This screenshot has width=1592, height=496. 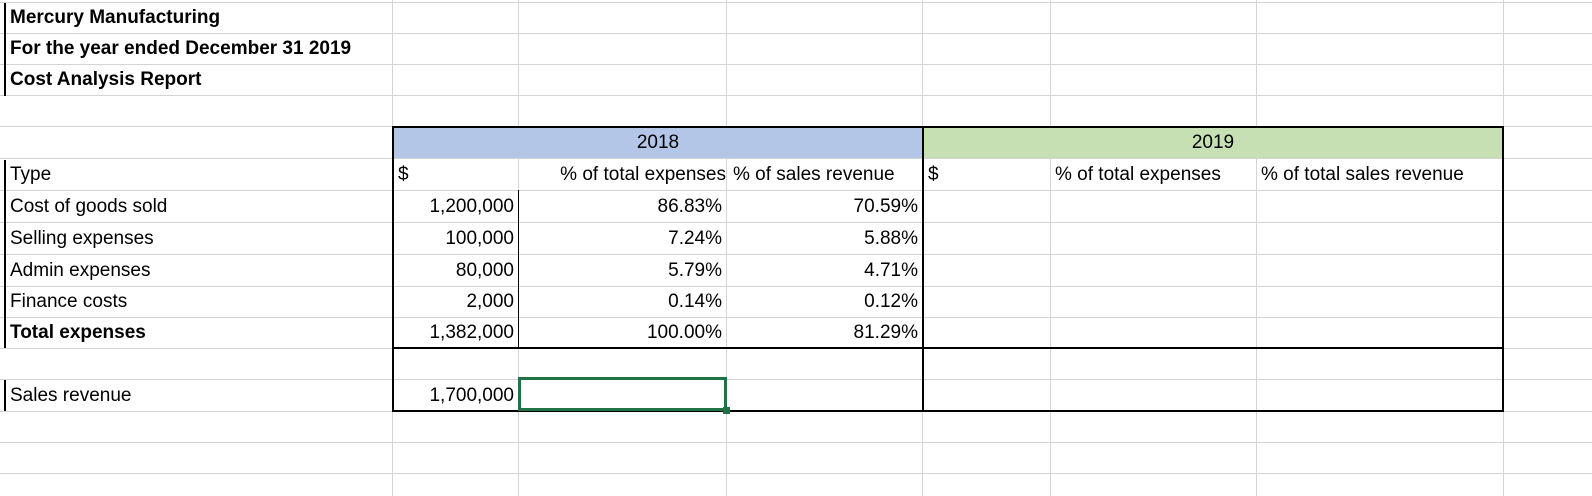 What do you see at coordinates (933, 174) in the screenshot?
I see `column-header-dollar-2019: $` at bounding box center [933, 174].